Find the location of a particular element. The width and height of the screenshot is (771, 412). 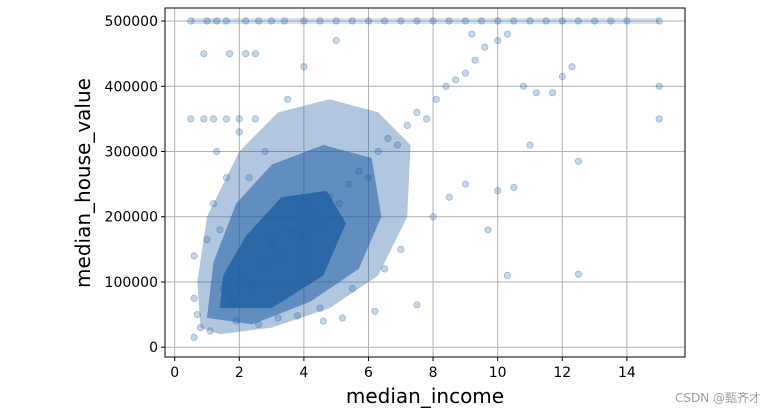

x-tick-label: 6 is located at coordinates (368, 373).